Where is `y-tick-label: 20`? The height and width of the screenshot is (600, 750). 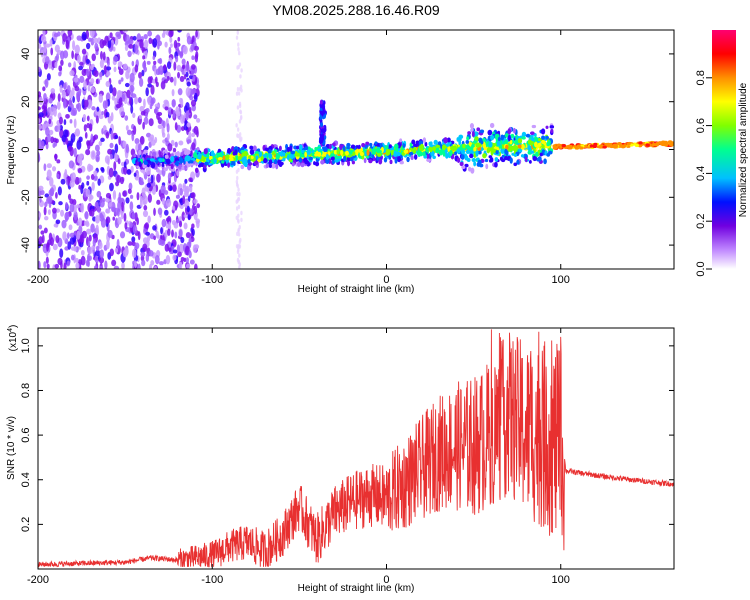
y-tick-label: 20 is located at coordinates (26, 102).